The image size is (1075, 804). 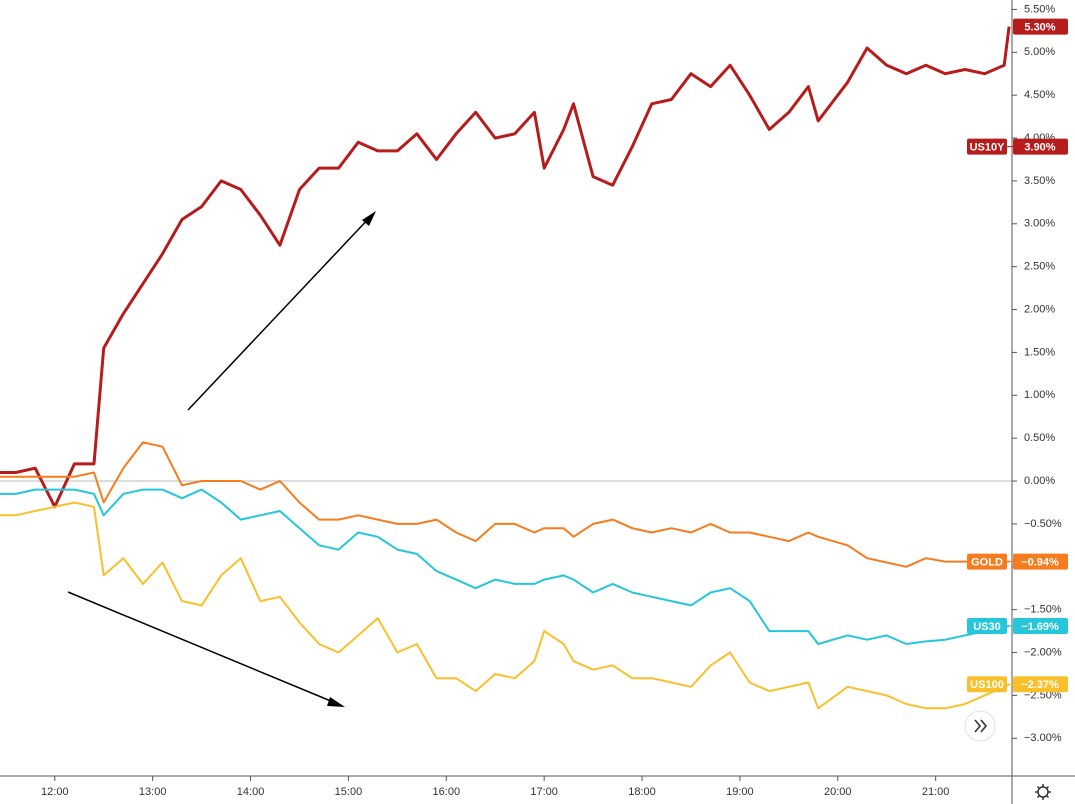 What do you see at coordinates (544, 792) in the screenshot?
I see `x-tick-label: 17:00` at bounding box center [544, 792].